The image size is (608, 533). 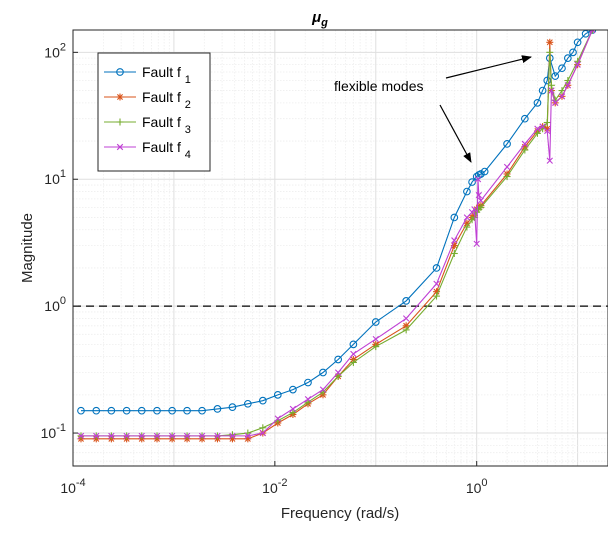 What do you see at coordinates (340, 513) in the screenshot?
I see `x-axis-label: Frequency (rad/s)` at bounding box center [340, 513].